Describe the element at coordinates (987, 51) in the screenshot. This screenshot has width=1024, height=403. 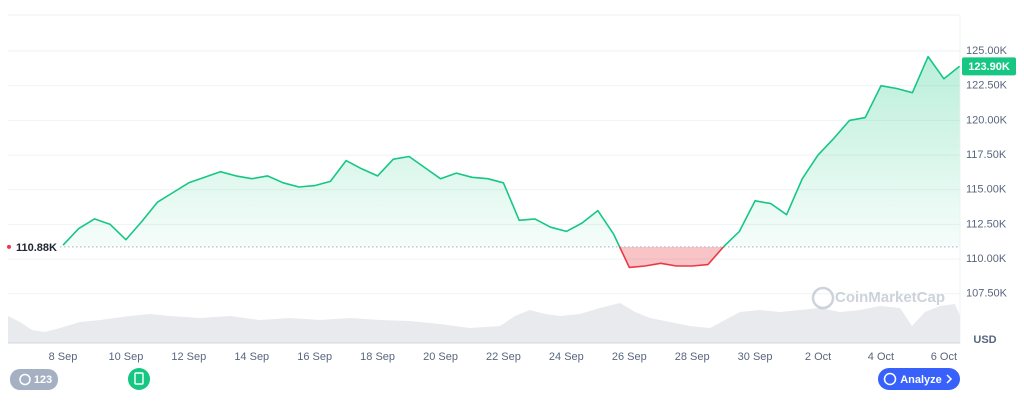
I see `y-tick-label: 125.00K` at that location.